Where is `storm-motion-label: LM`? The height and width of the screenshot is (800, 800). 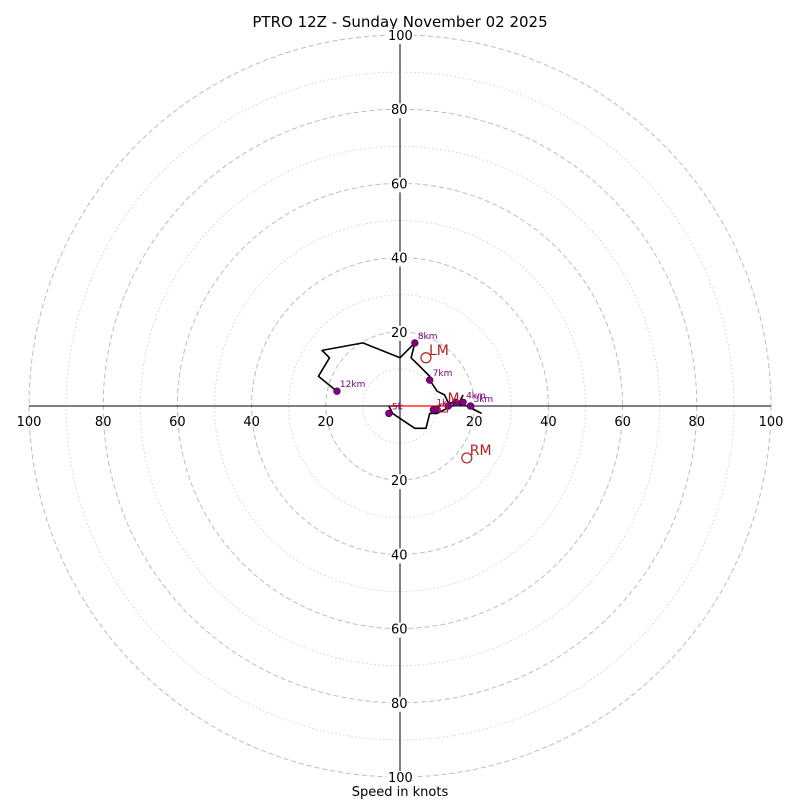 storm-motion-label: LM is located at coordinates (439, 351).